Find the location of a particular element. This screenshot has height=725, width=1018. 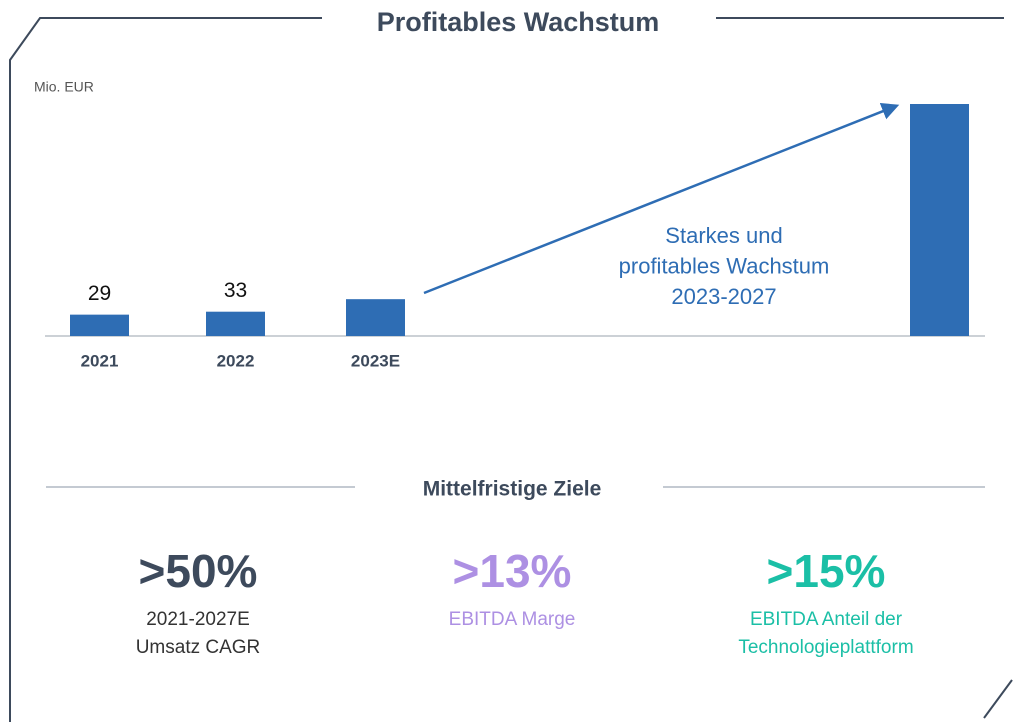

kpi-label: EBITDA Anteil der is located at coordinates (826, 619).